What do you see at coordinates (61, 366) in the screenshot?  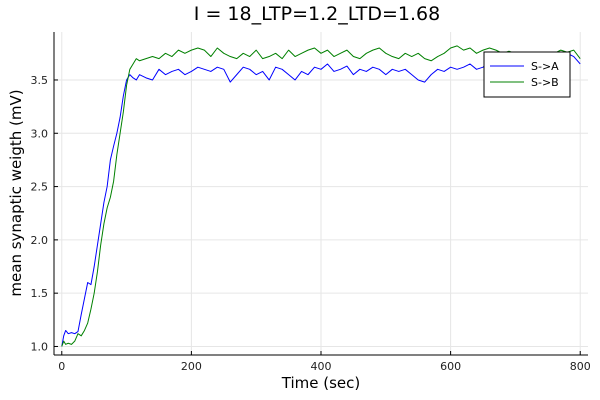 I see `x-tick-label: 0` at bounding box center [61, 366].